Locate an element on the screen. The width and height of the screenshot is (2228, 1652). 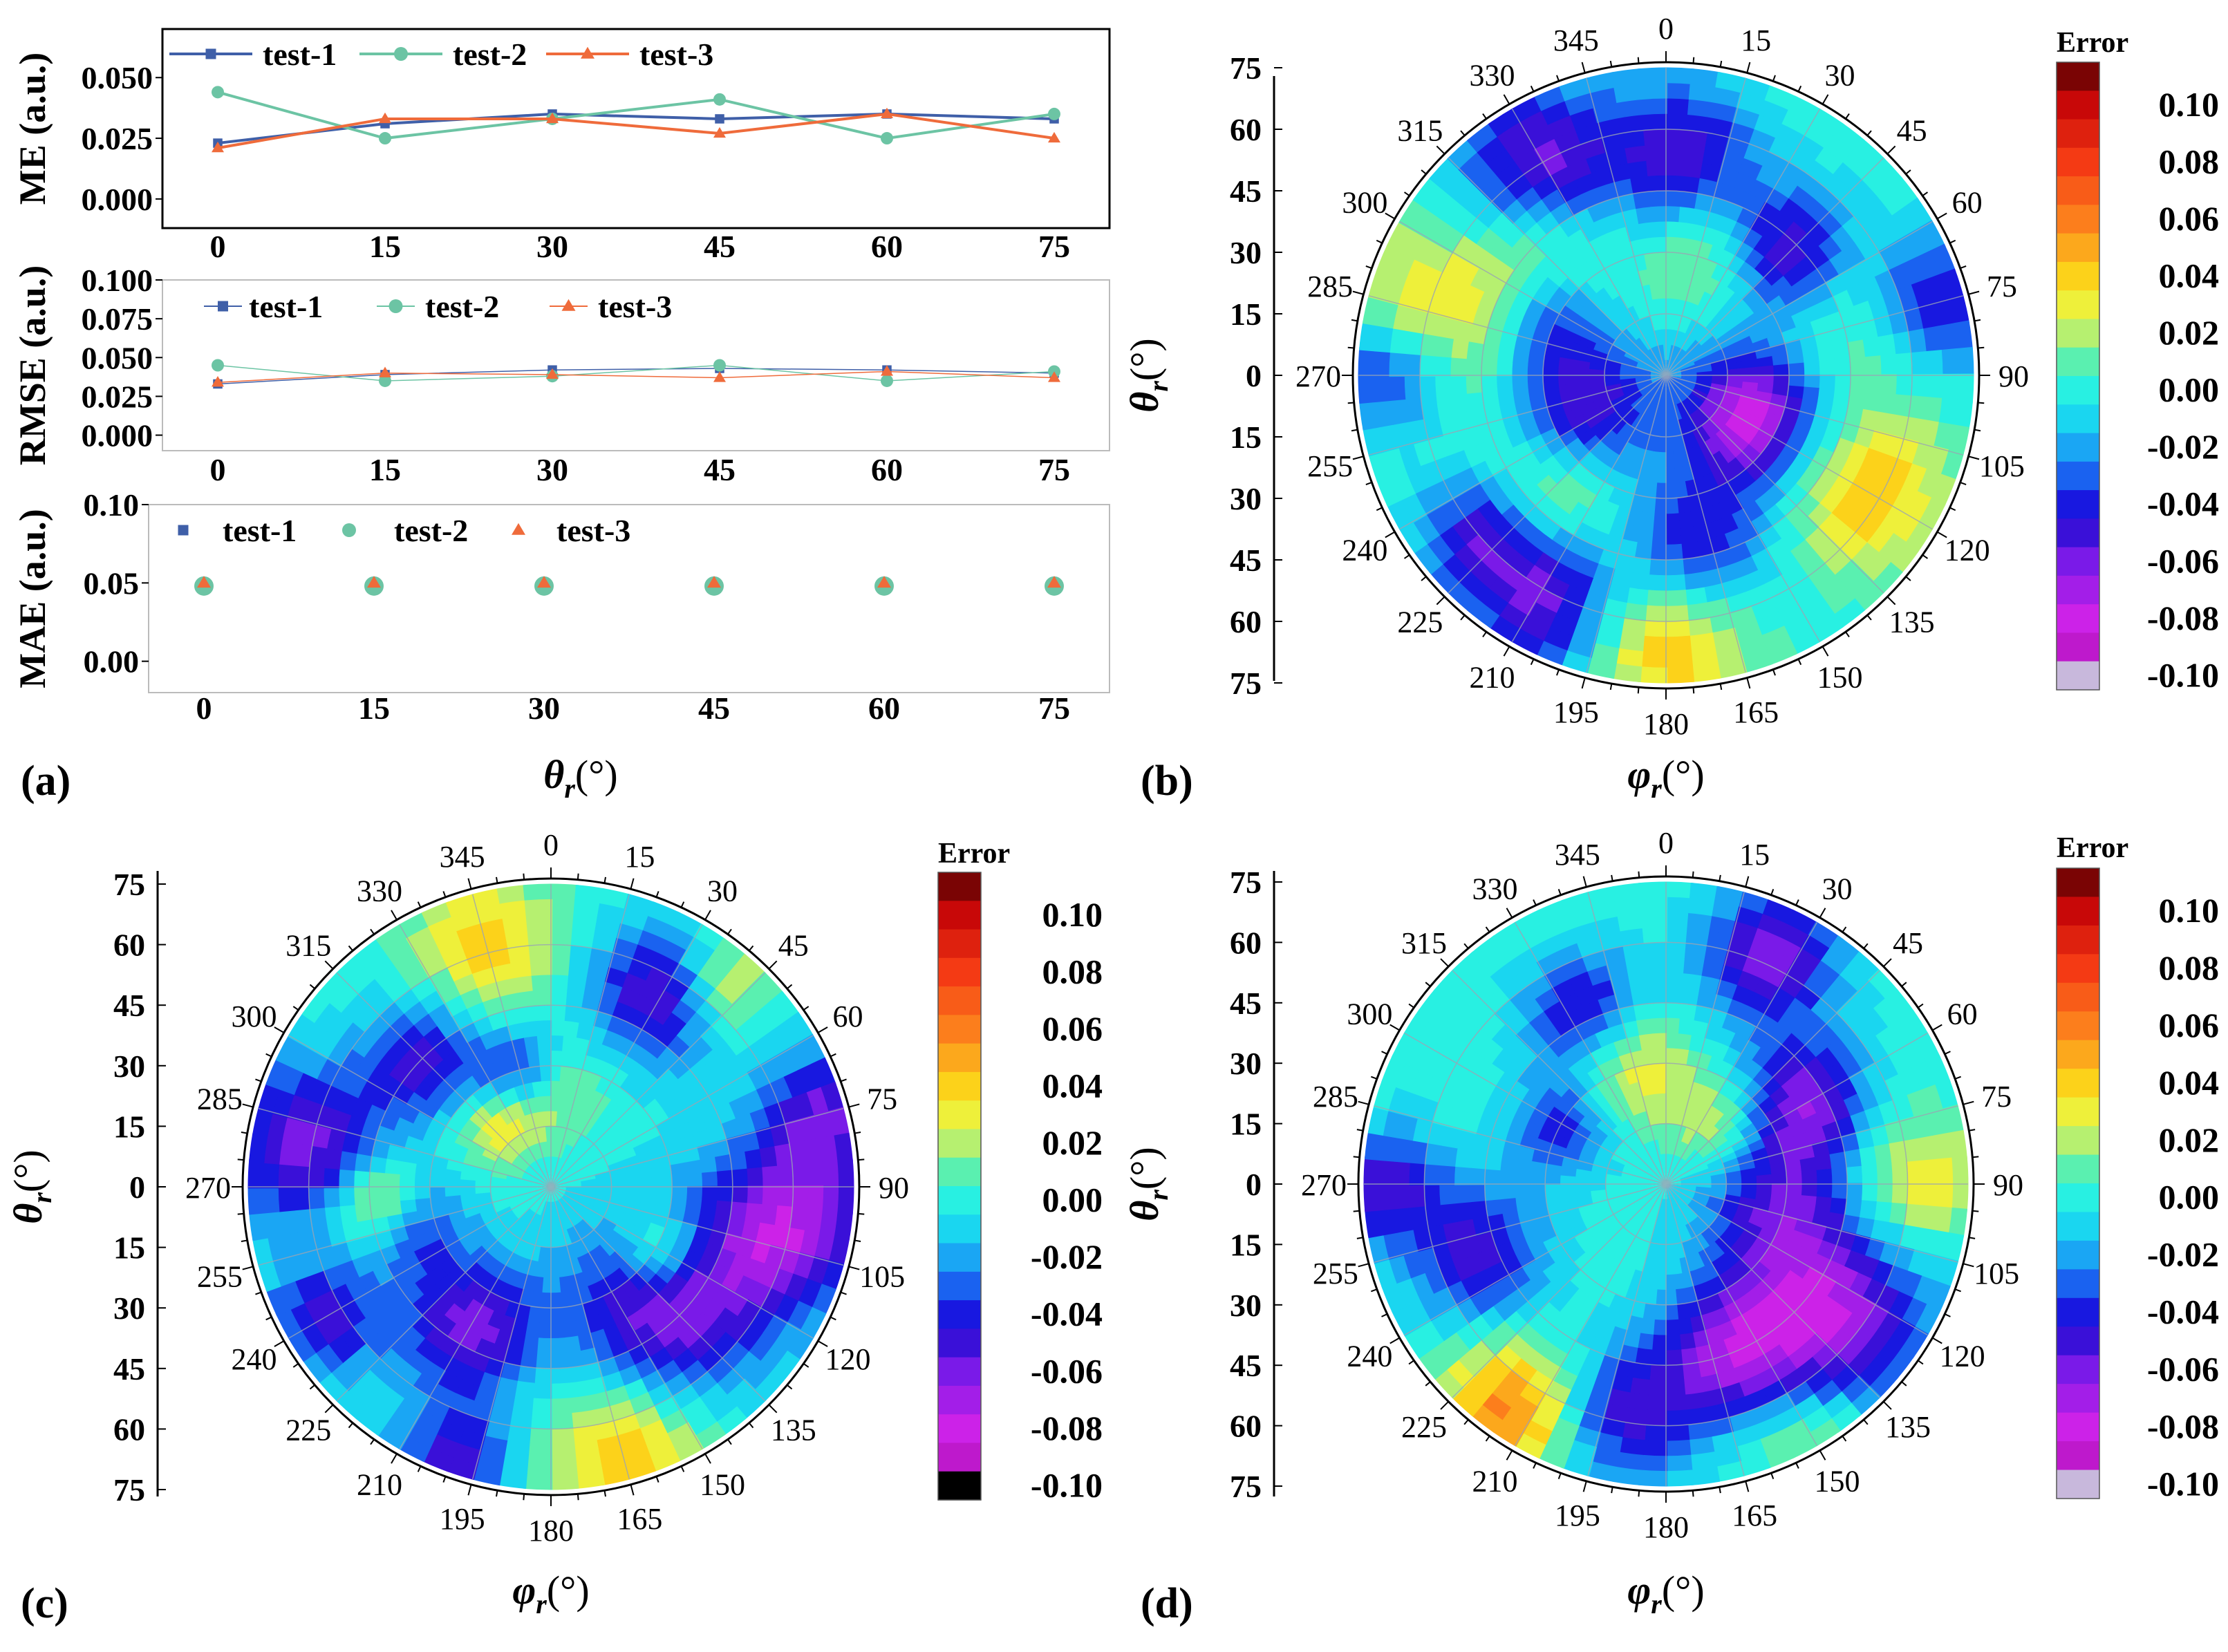
phi-tick-label: 315 is located at coordinates (1420, 130).